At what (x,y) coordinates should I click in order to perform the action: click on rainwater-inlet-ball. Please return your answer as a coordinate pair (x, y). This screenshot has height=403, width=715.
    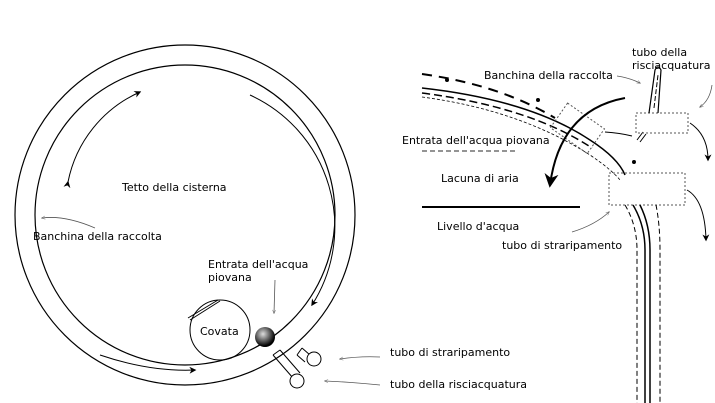
    Looking at the image, I should click on (265, 337).